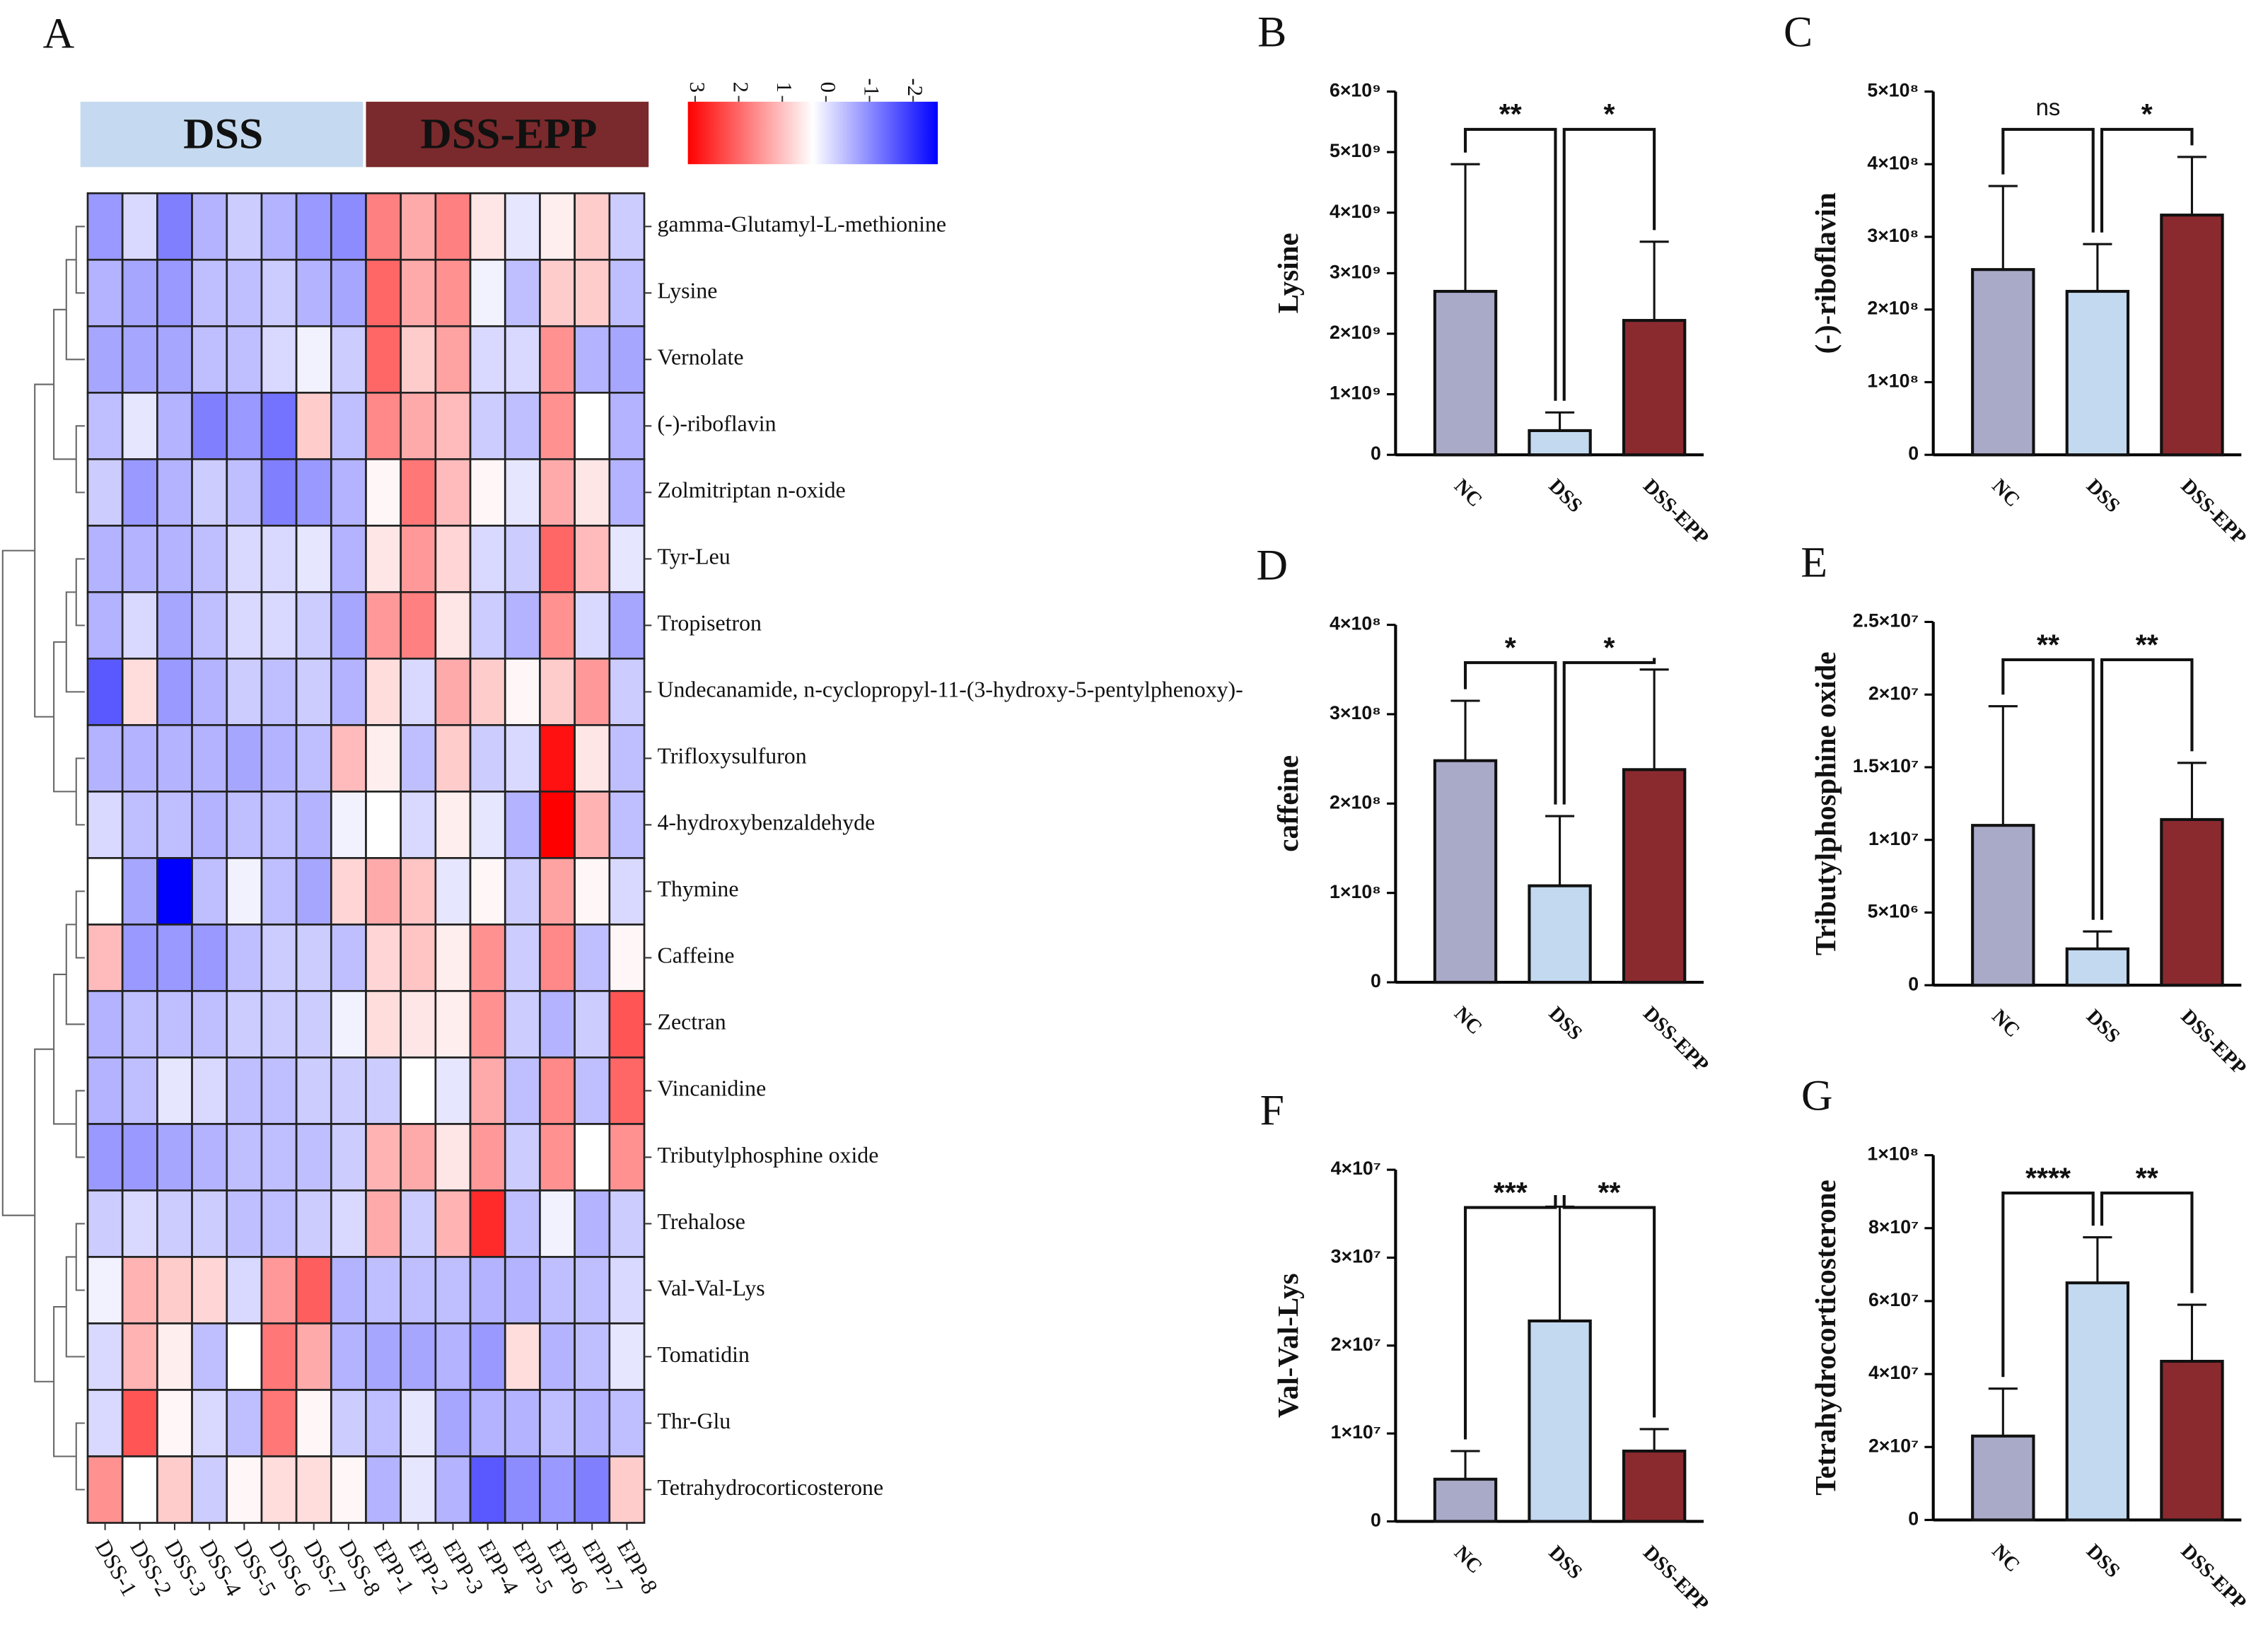  I want to click on dendrogram-branch, so click(64, 717).